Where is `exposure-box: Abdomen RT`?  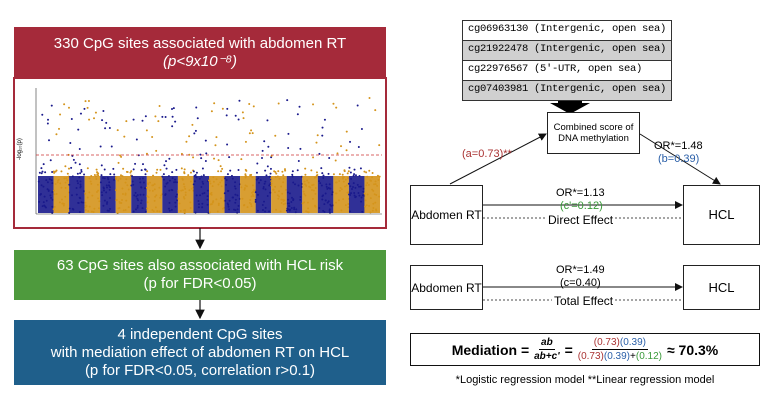 exposure-box: Abdomen RT is located at coordinates (446, 215).